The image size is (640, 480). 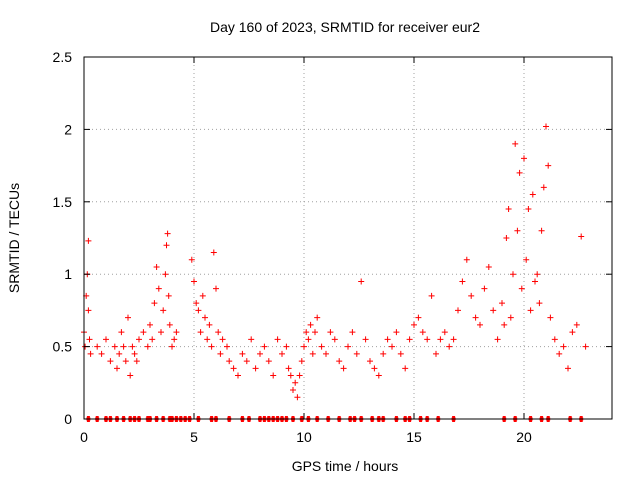 What do you see at coordinates (63, 57) in the screenshot?
I see `y-tick-label: 2.5` at bounding box center [63, 57].